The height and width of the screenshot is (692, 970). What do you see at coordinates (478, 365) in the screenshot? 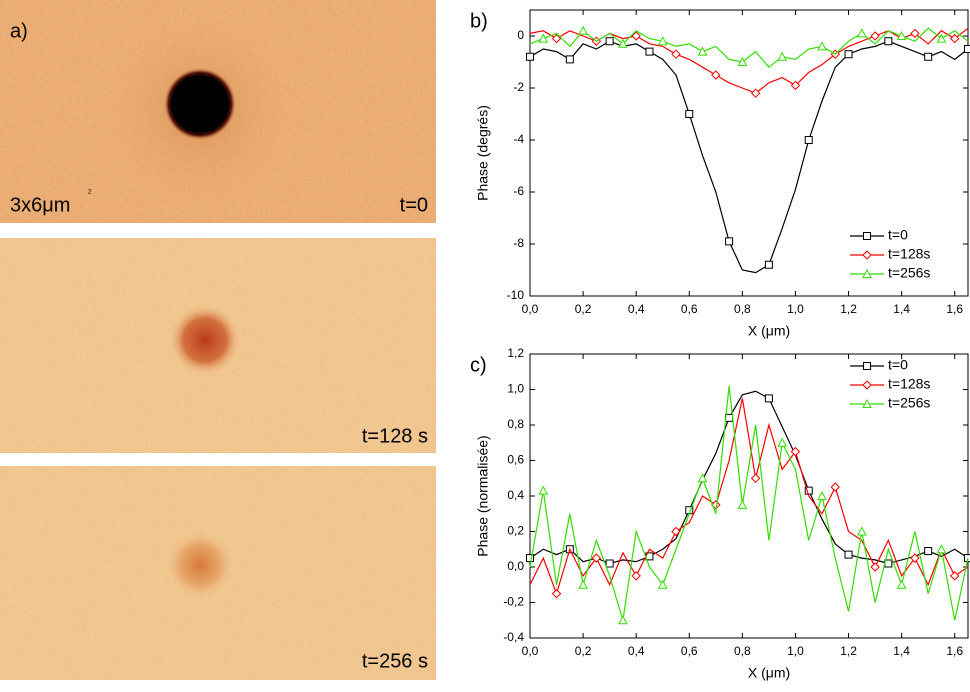
I see `panel-label: c)` at bounding box center [478, 365].